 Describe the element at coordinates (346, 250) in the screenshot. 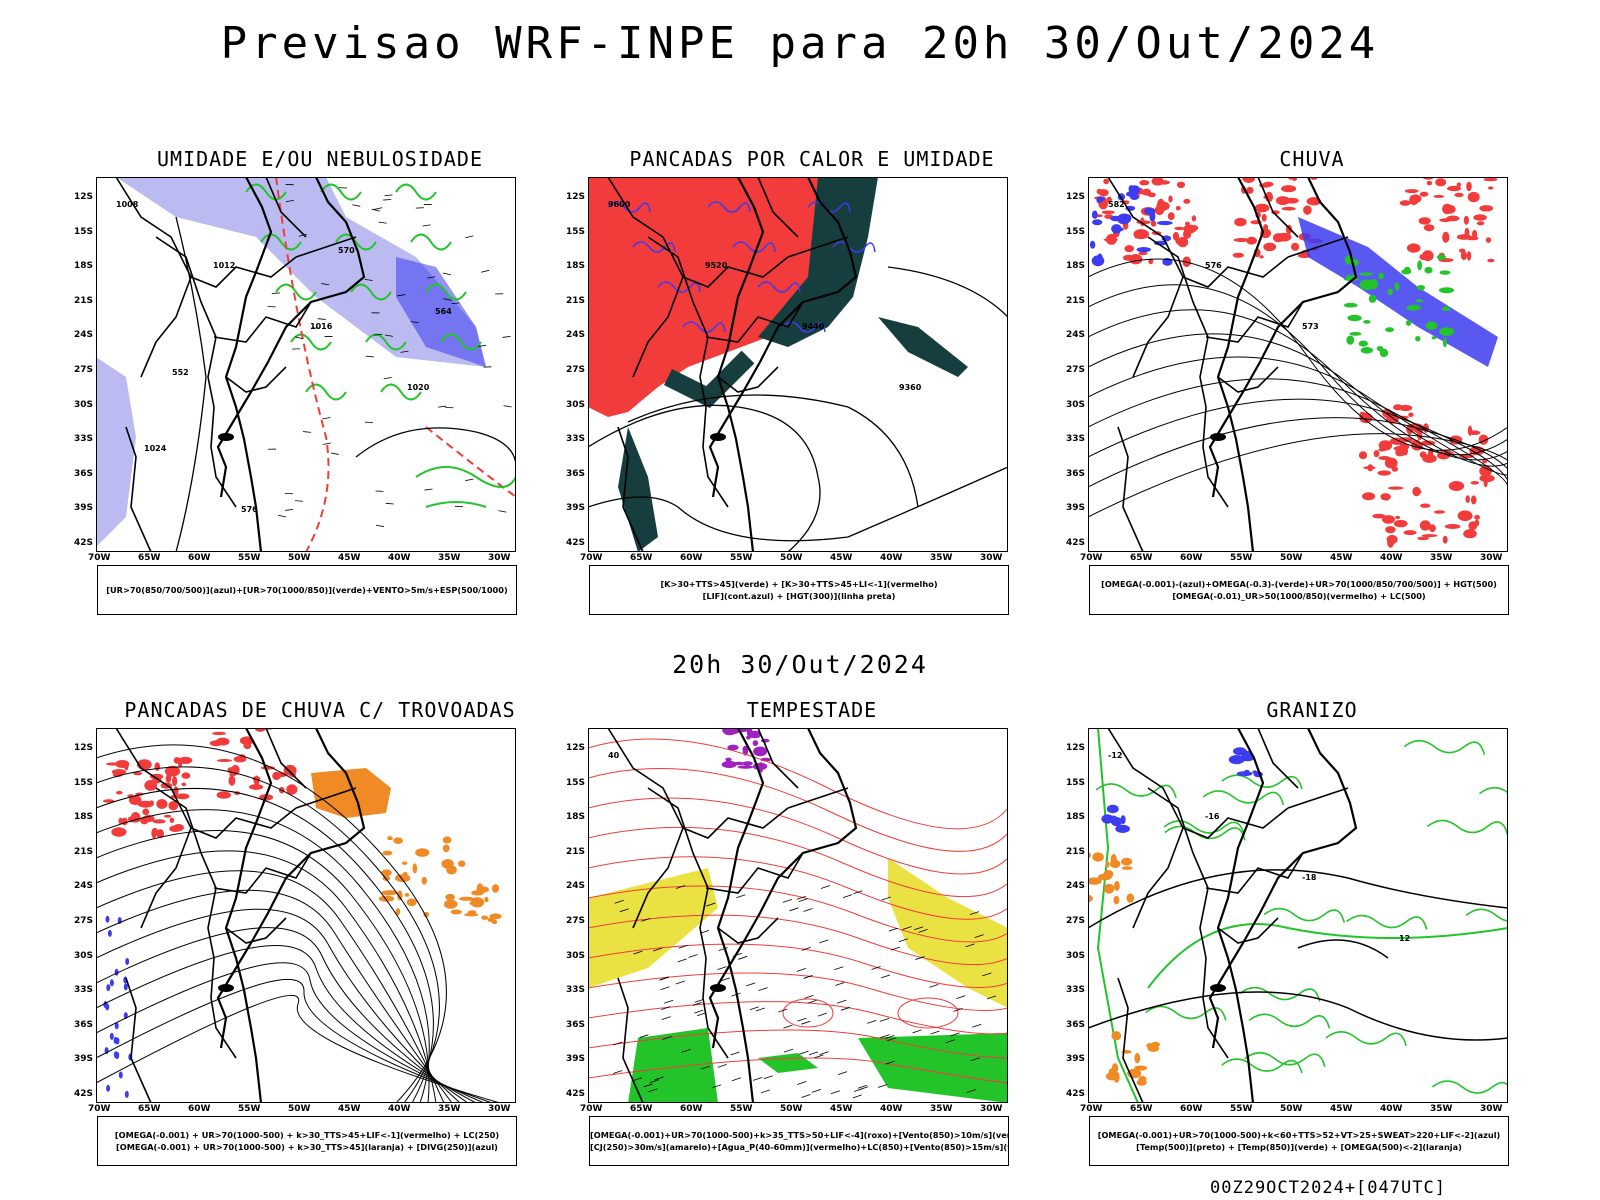

I see `contour-label: 570` at that location.